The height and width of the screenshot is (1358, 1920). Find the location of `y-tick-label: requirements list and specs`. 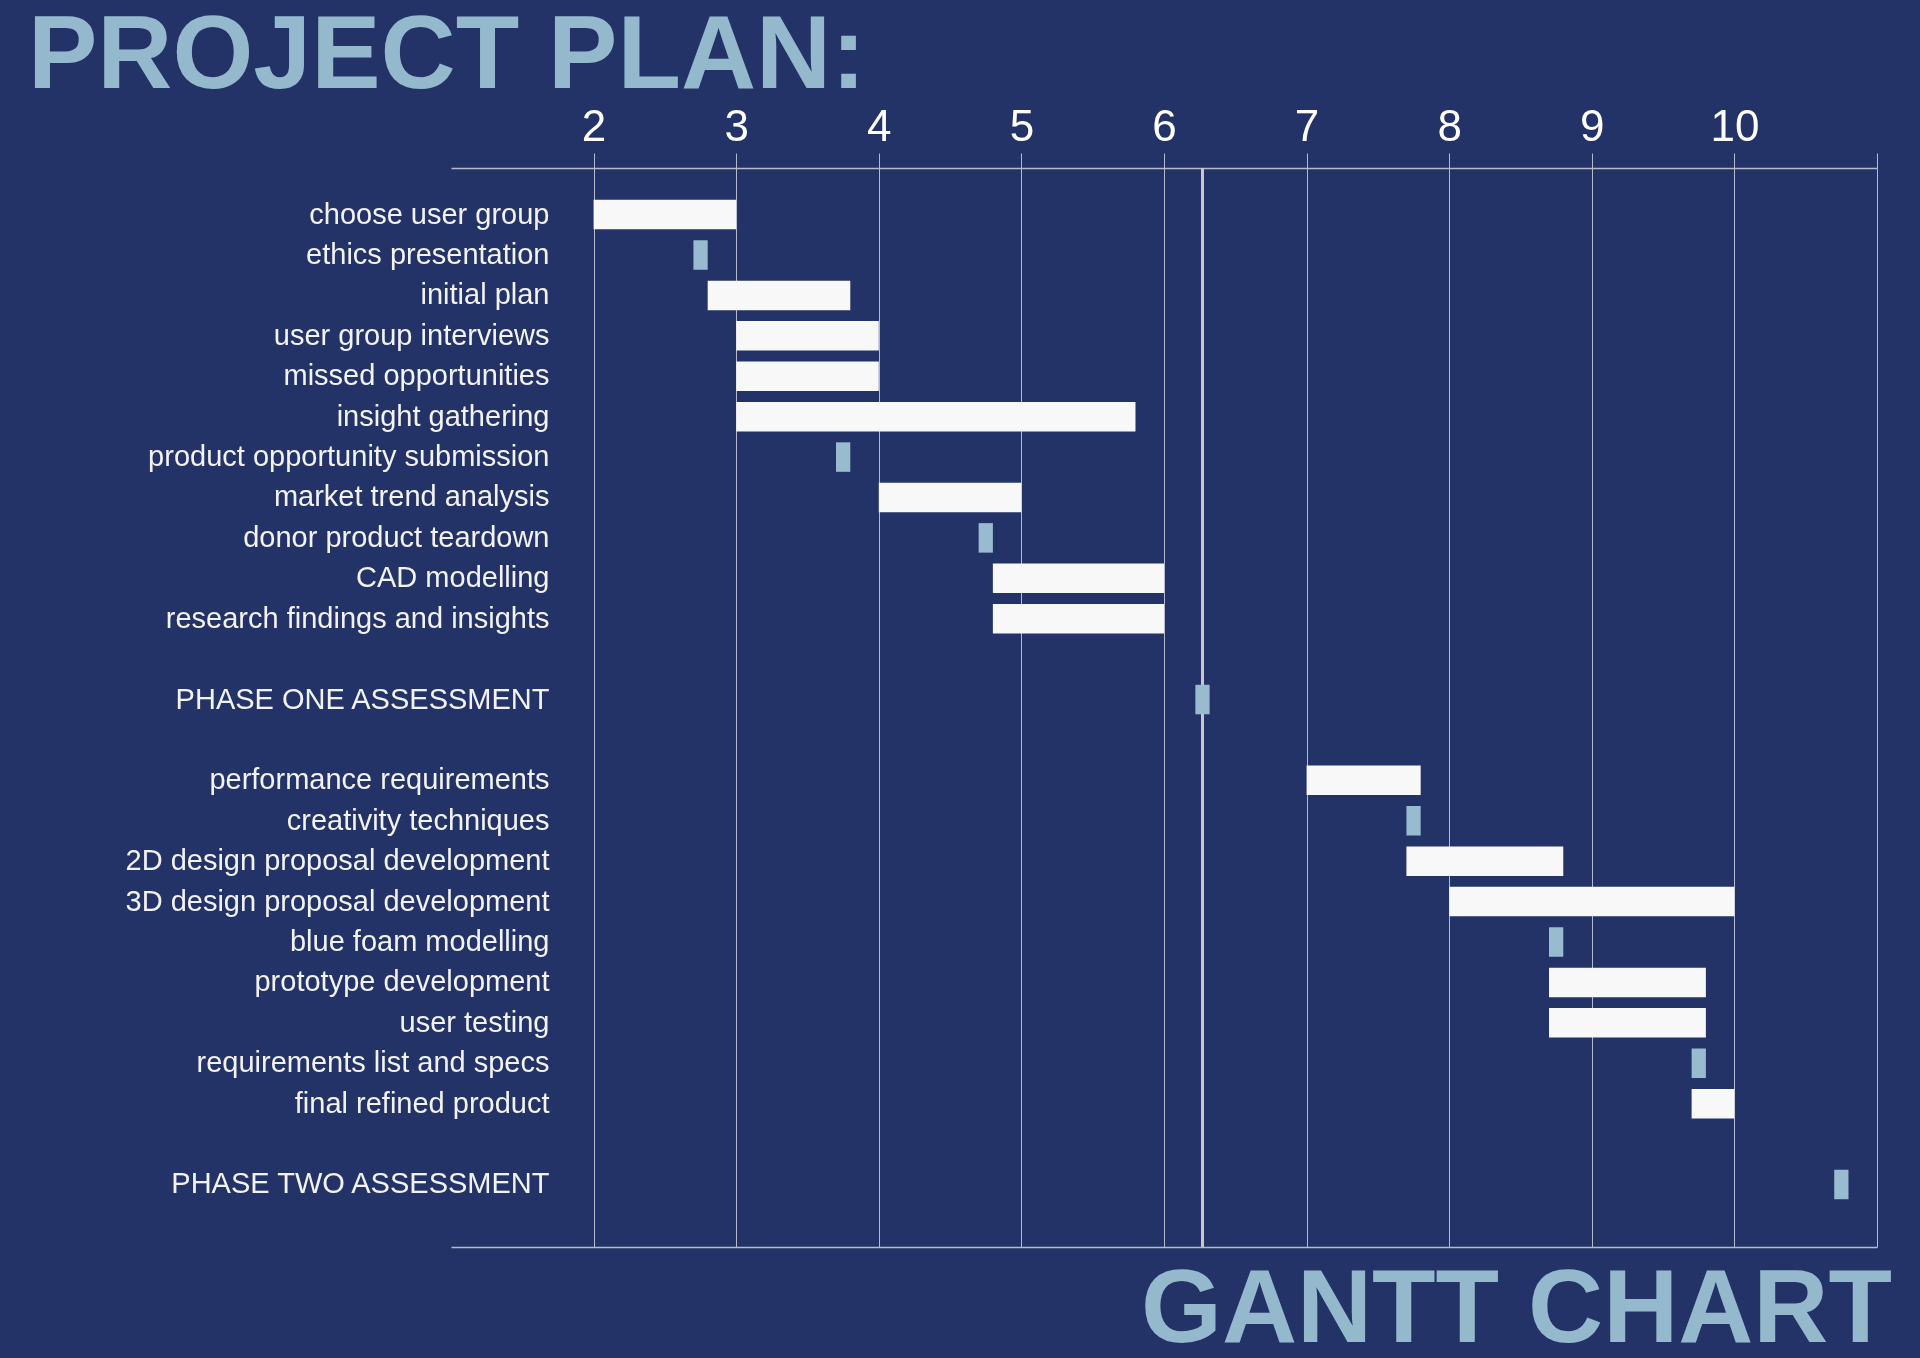

y-tick-label: requirements list and specs is located at coordinates (373, 1062).